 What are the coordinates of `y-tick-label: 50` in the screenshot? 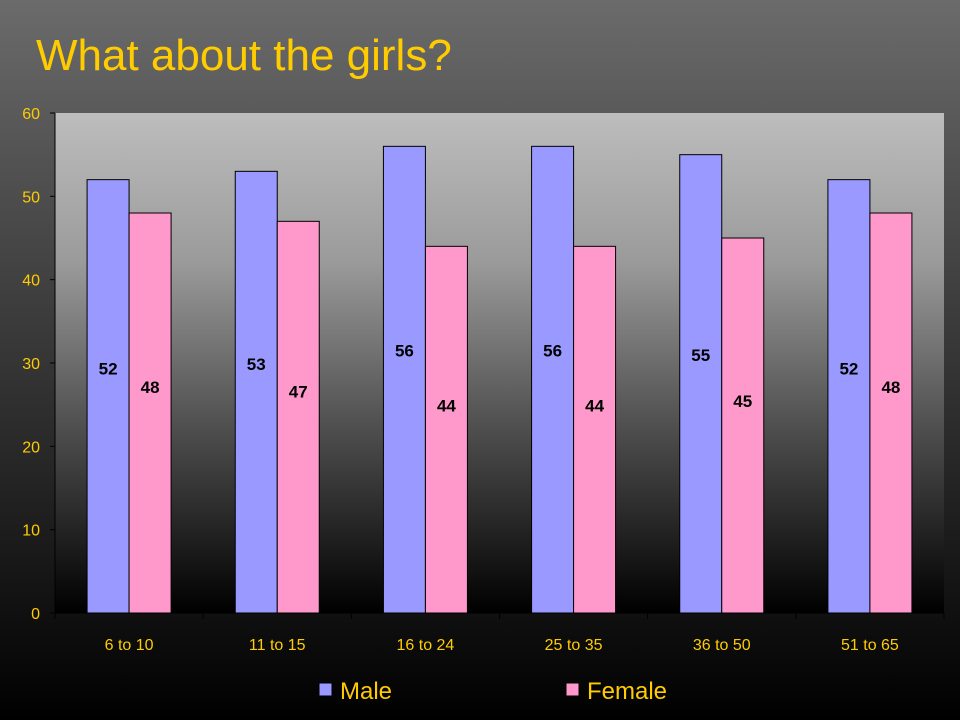 It's located at (31, 197).